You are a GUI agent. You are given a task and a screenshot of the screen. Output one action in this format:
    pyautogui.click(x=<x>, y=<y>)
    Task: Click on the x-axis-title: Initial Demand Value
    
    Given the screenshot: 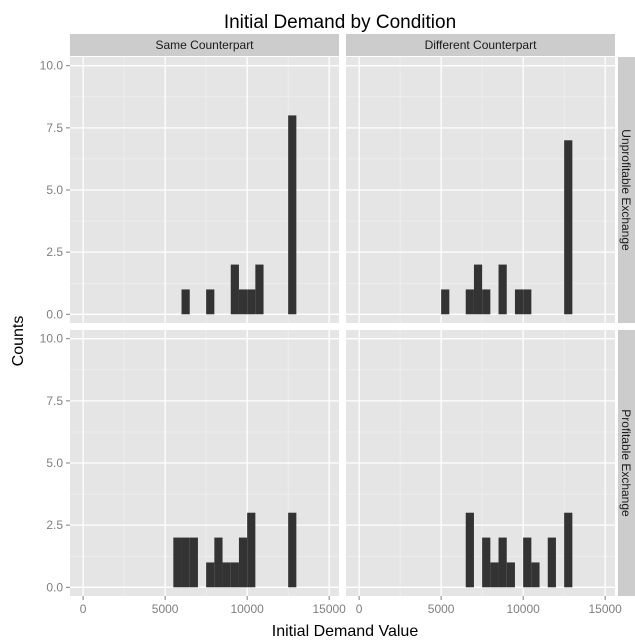 What is the action you would take?
    pyautogui.click(x=345, y=631)
    